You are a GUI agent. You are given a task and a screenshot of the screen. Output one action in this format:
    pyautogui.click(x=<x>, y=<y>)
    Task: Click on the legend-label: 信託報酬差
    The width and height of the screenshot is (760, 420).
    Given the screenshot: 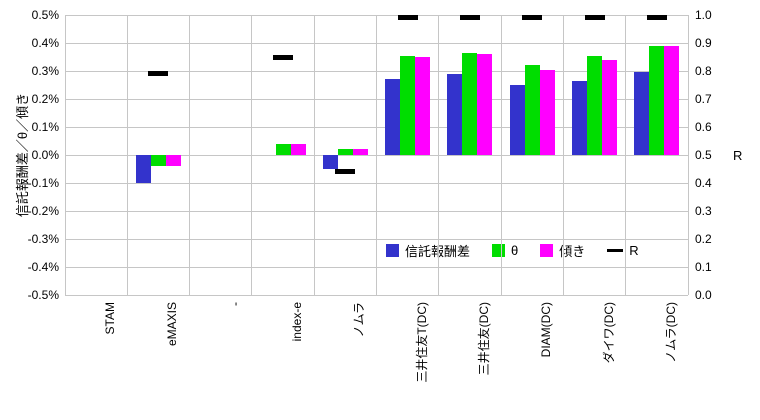 What is the action you would take?
    pyautogui.click(x=437, y=250)
    